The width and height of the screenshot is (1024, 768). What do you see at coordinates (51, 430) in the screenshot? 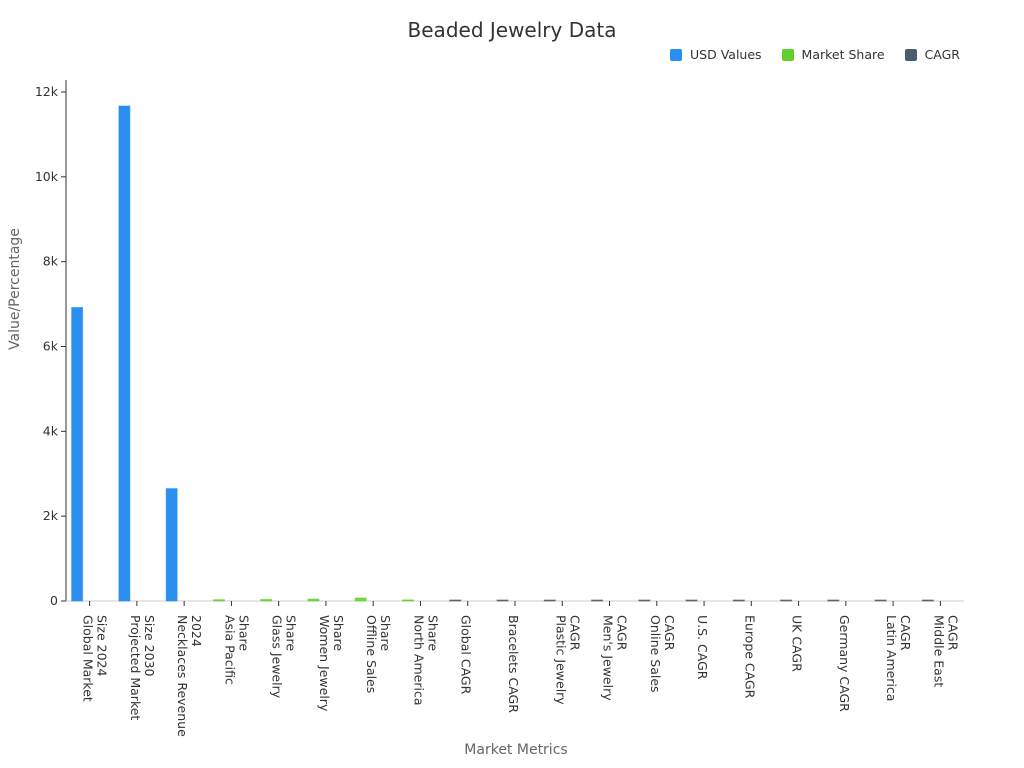
I see `y-tick-label: 4k` at bounding box center [51, 430].